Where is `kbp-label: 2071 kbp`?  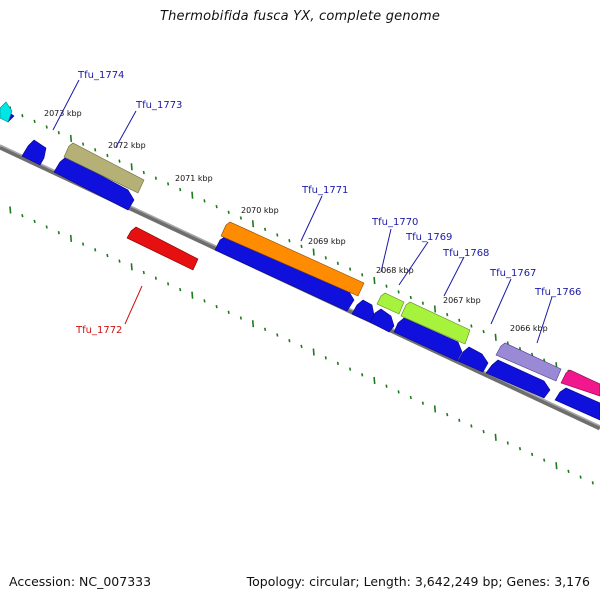 kbp-label: 2071 kbp is located at coordinates (194, 178).